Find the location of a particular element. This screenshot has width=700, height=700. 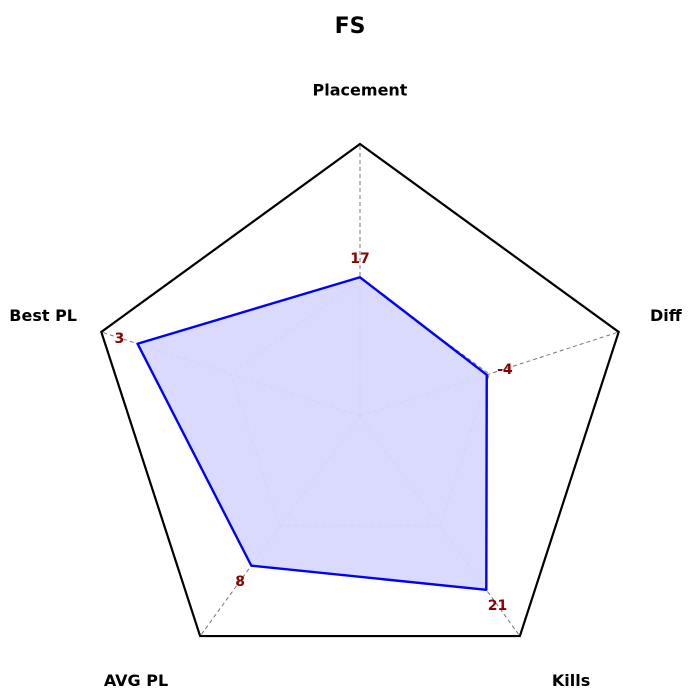

axis-label-kills: Kills is located at coordinates (571, 680).